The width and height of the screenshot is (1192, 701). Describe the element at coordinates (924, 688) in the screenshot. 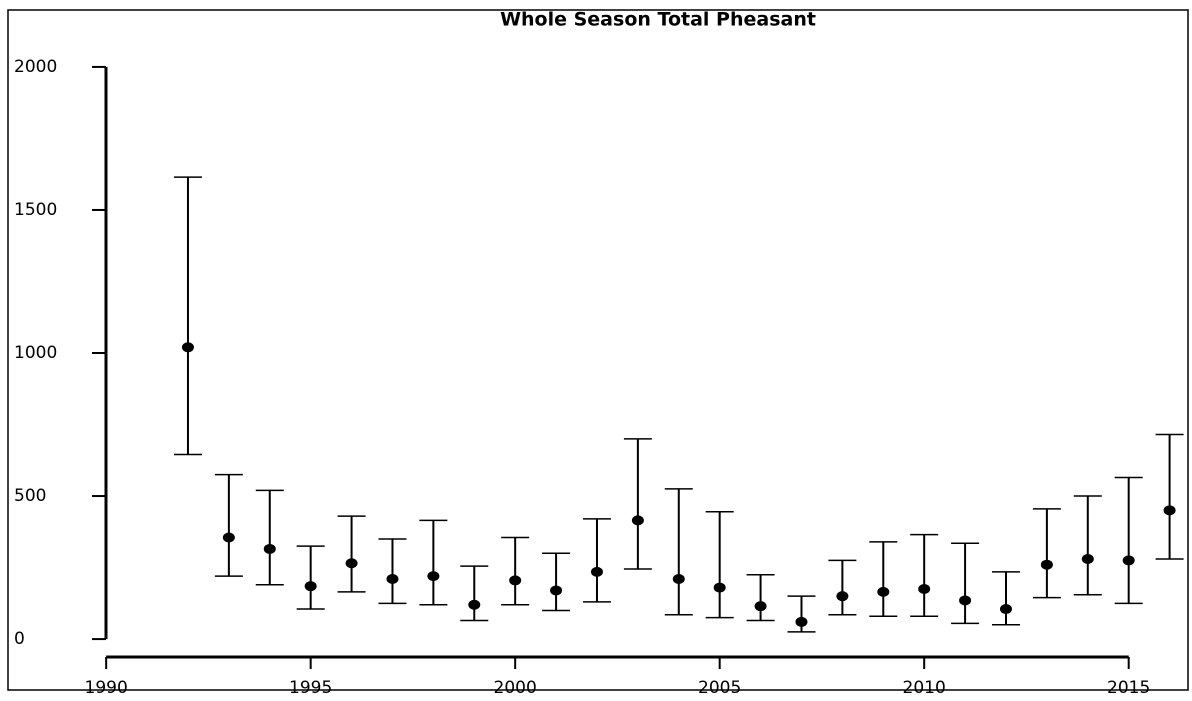

I see `x-tick-label: 2010` at that location.